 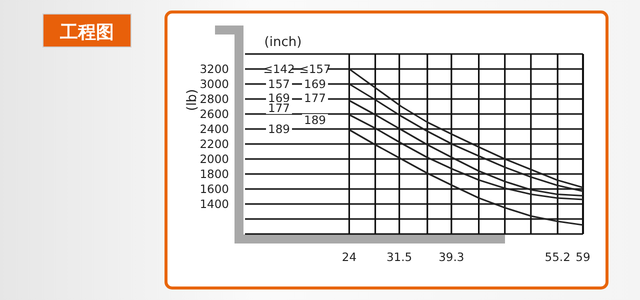 I want to click on x-tick-label: 55.2, so click(x=557, y=257).